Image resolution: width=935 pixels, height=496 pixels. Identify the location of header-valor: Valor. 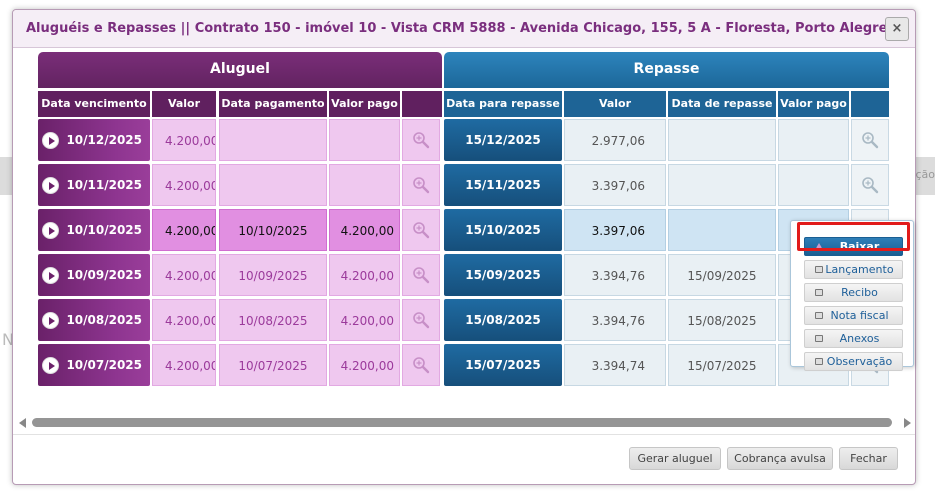
(184, 104).